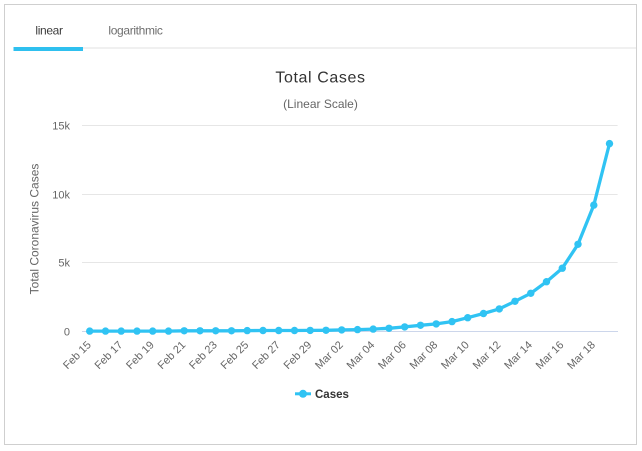 The image size is (642, 451). I want to click on svg-text: Mar 06, so click(392, 355).